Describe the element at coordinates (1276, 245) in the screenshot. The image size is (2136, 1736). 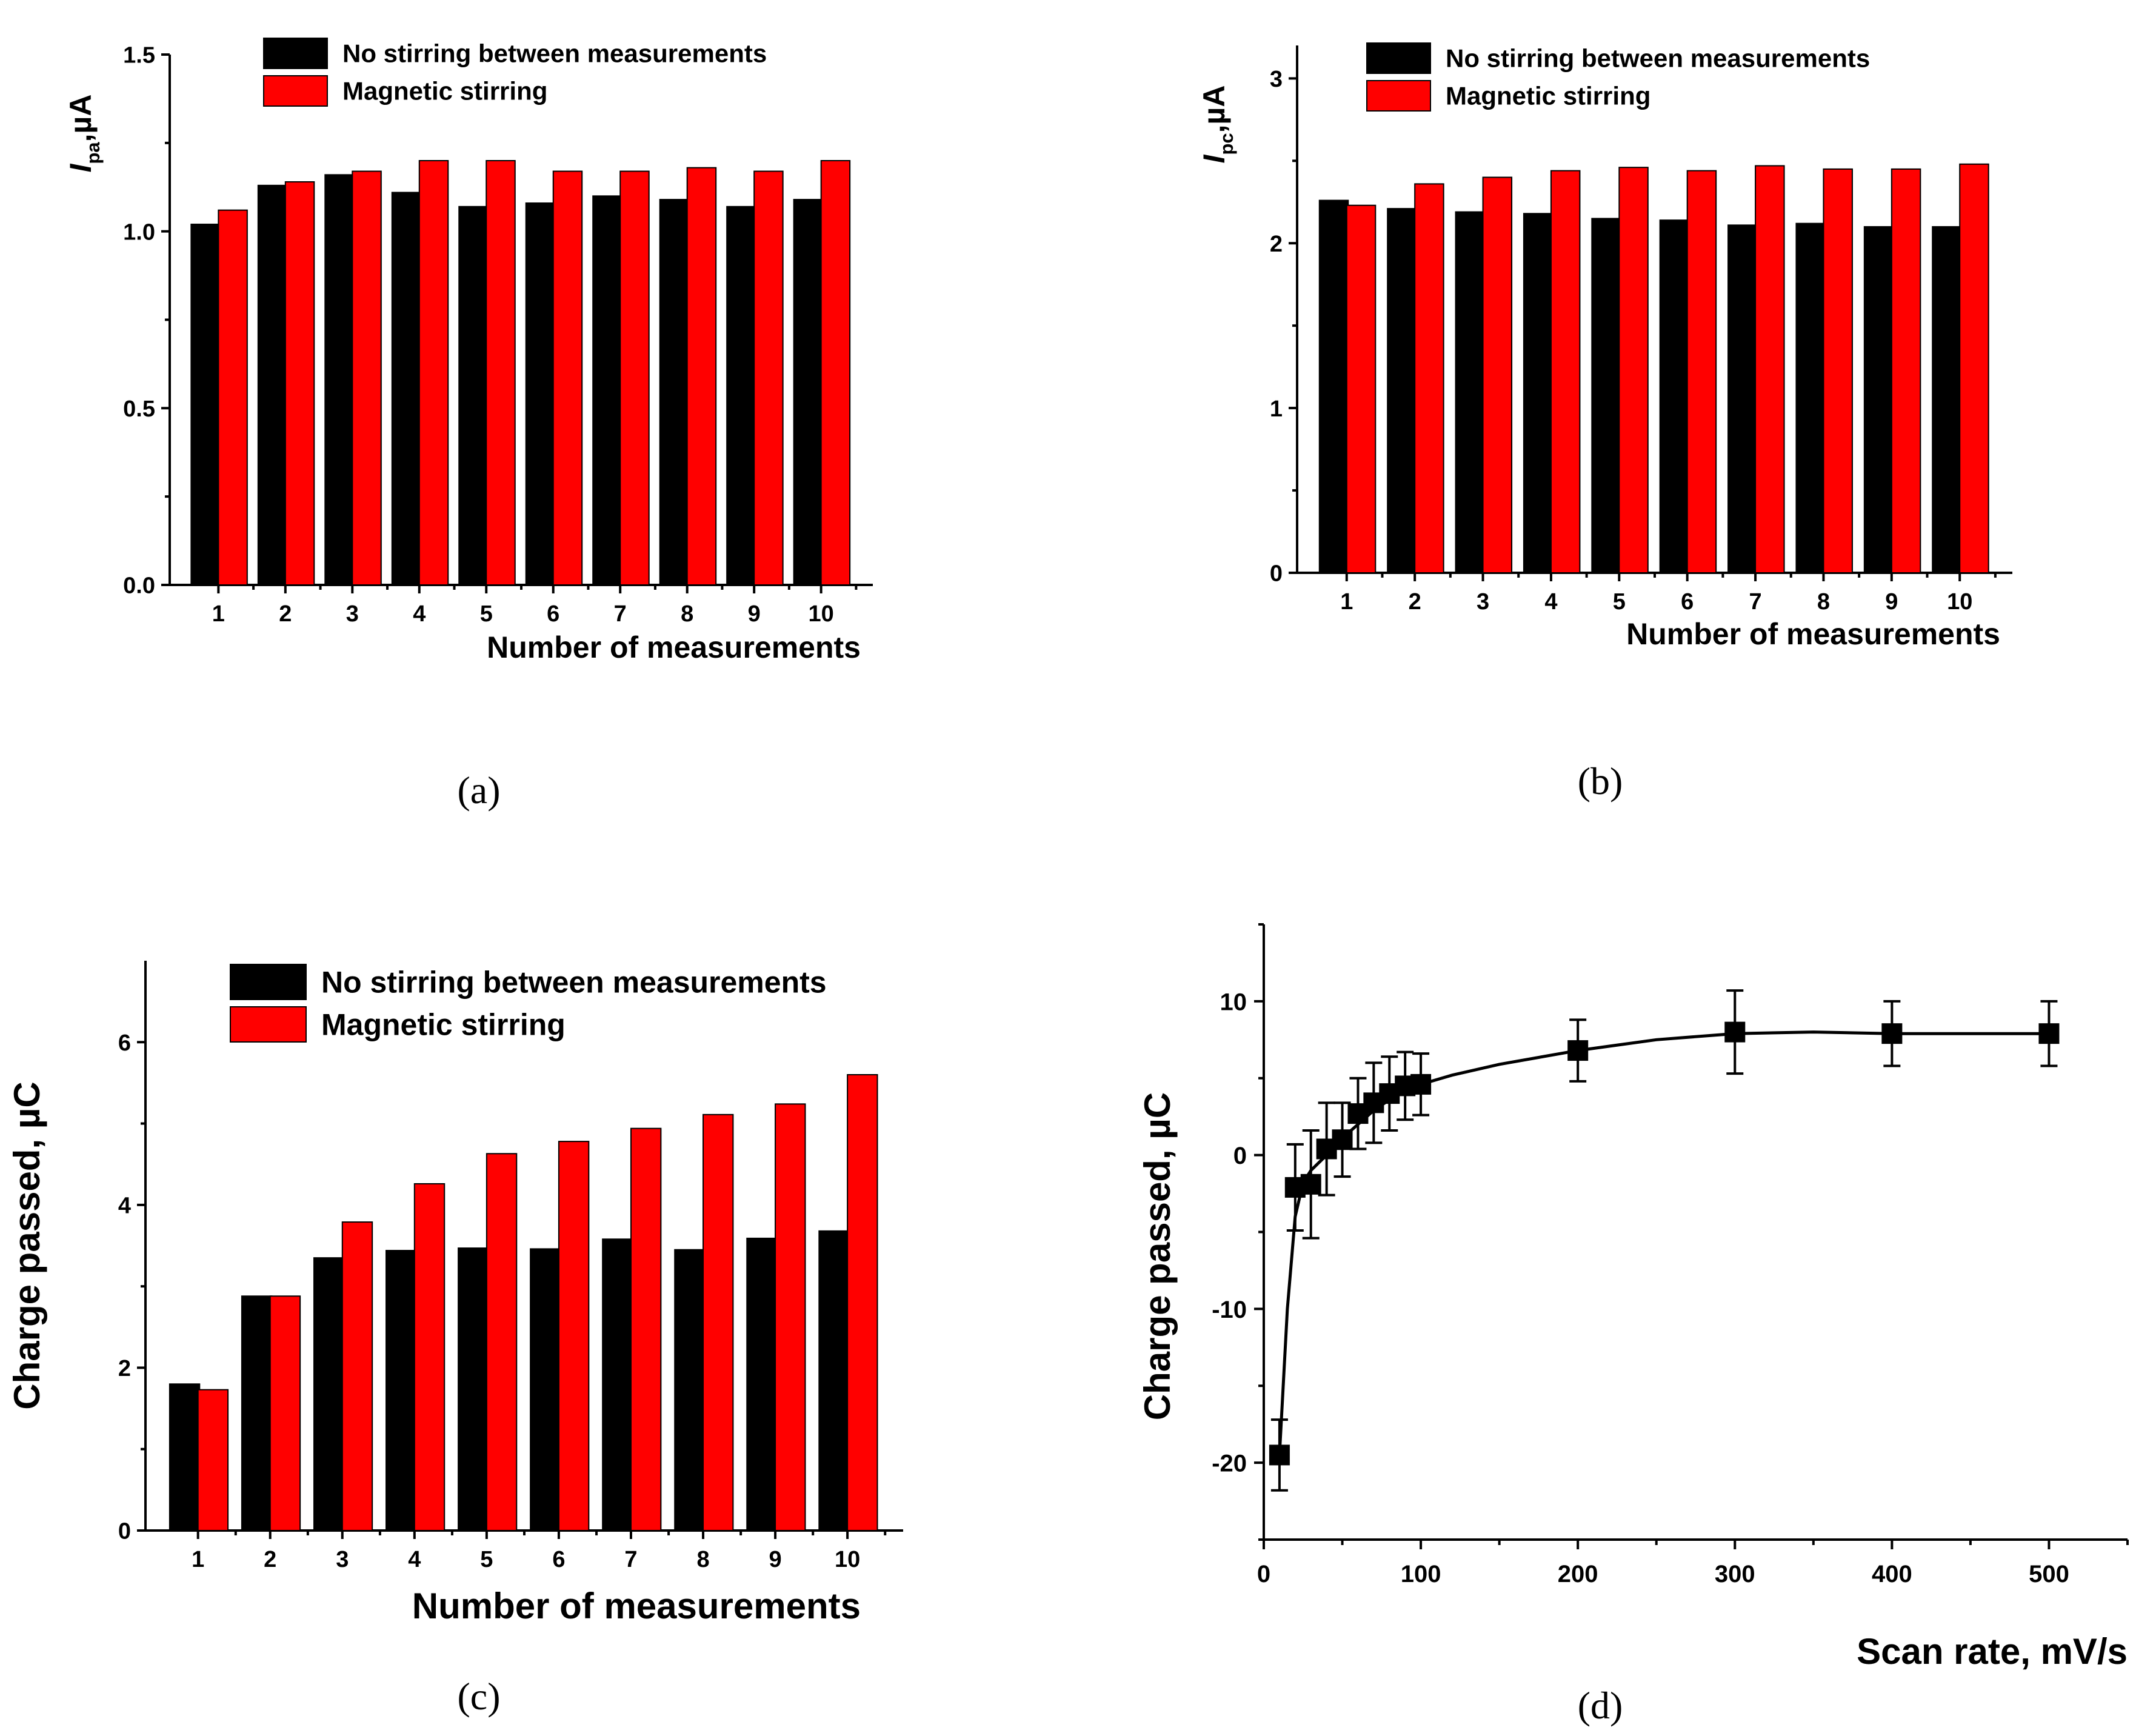
I see `y-tick-label: 2` at that location.